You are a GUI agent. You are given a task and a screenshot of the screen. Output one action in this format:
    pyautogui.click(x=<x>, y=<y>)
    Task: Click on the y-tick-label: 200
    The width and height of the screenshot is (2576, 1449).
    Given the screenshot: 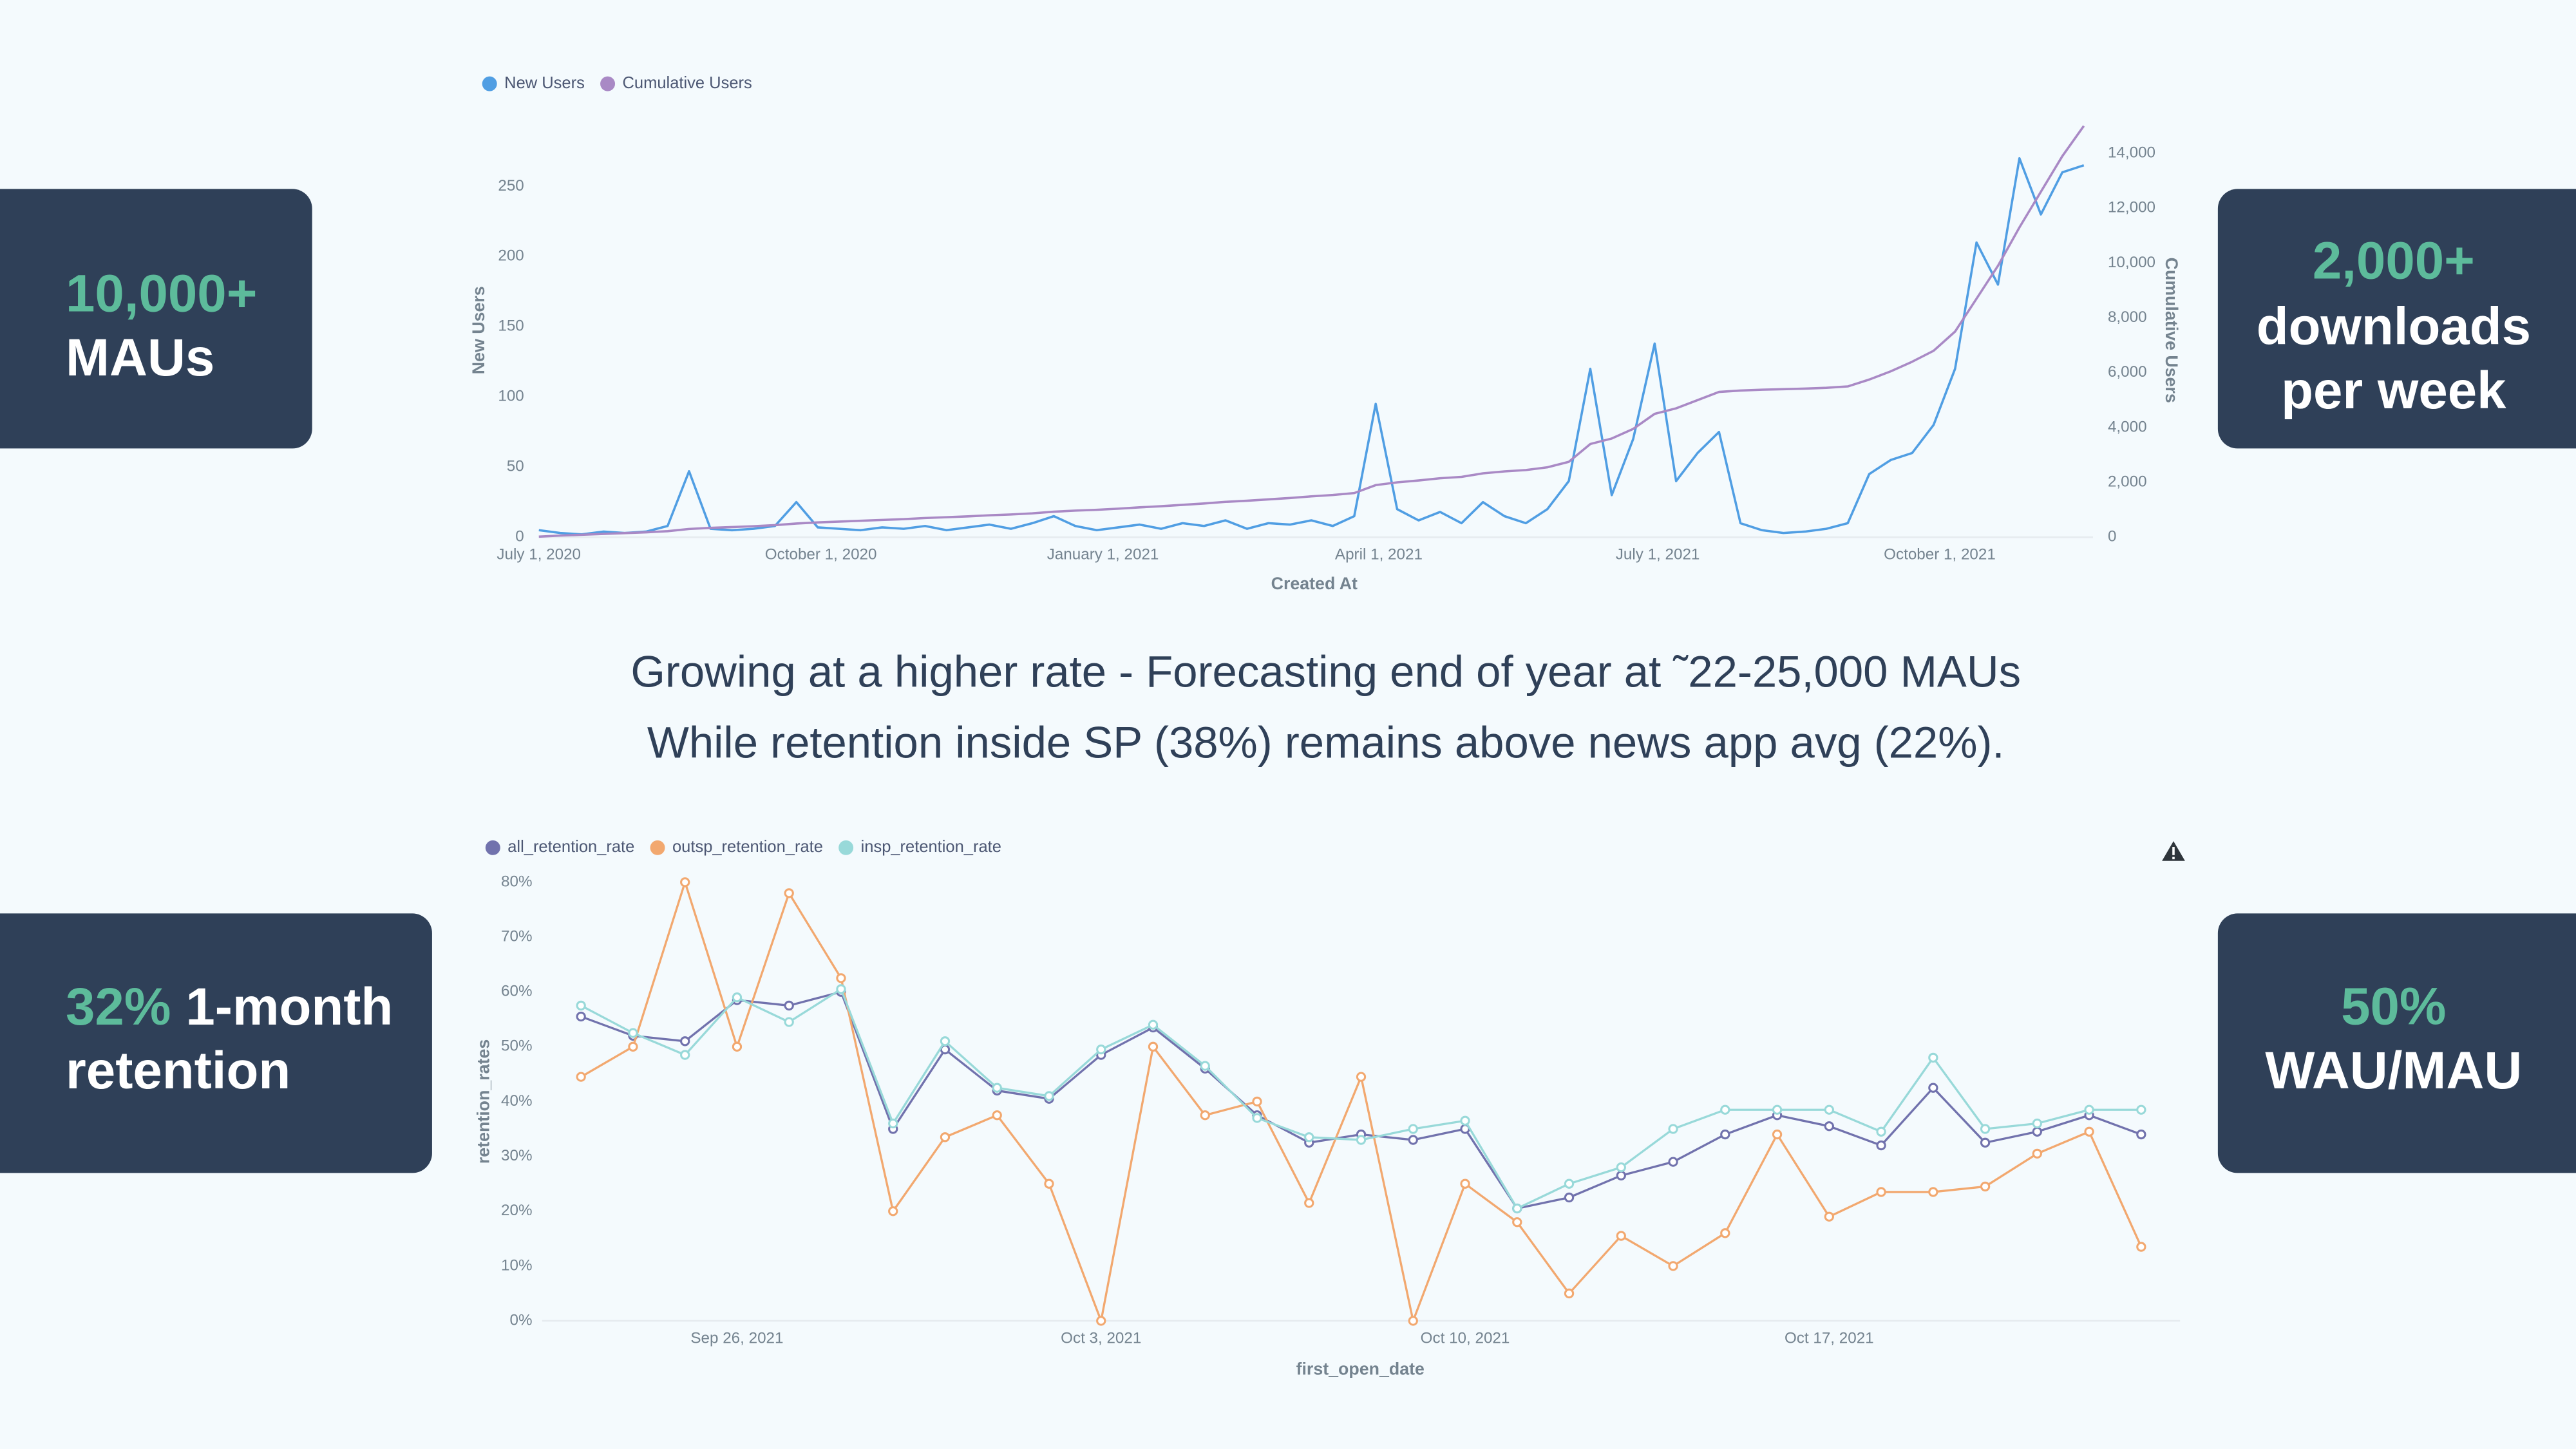 What is the action you would take?
    pyautogui.click(x=511, y=256)
    